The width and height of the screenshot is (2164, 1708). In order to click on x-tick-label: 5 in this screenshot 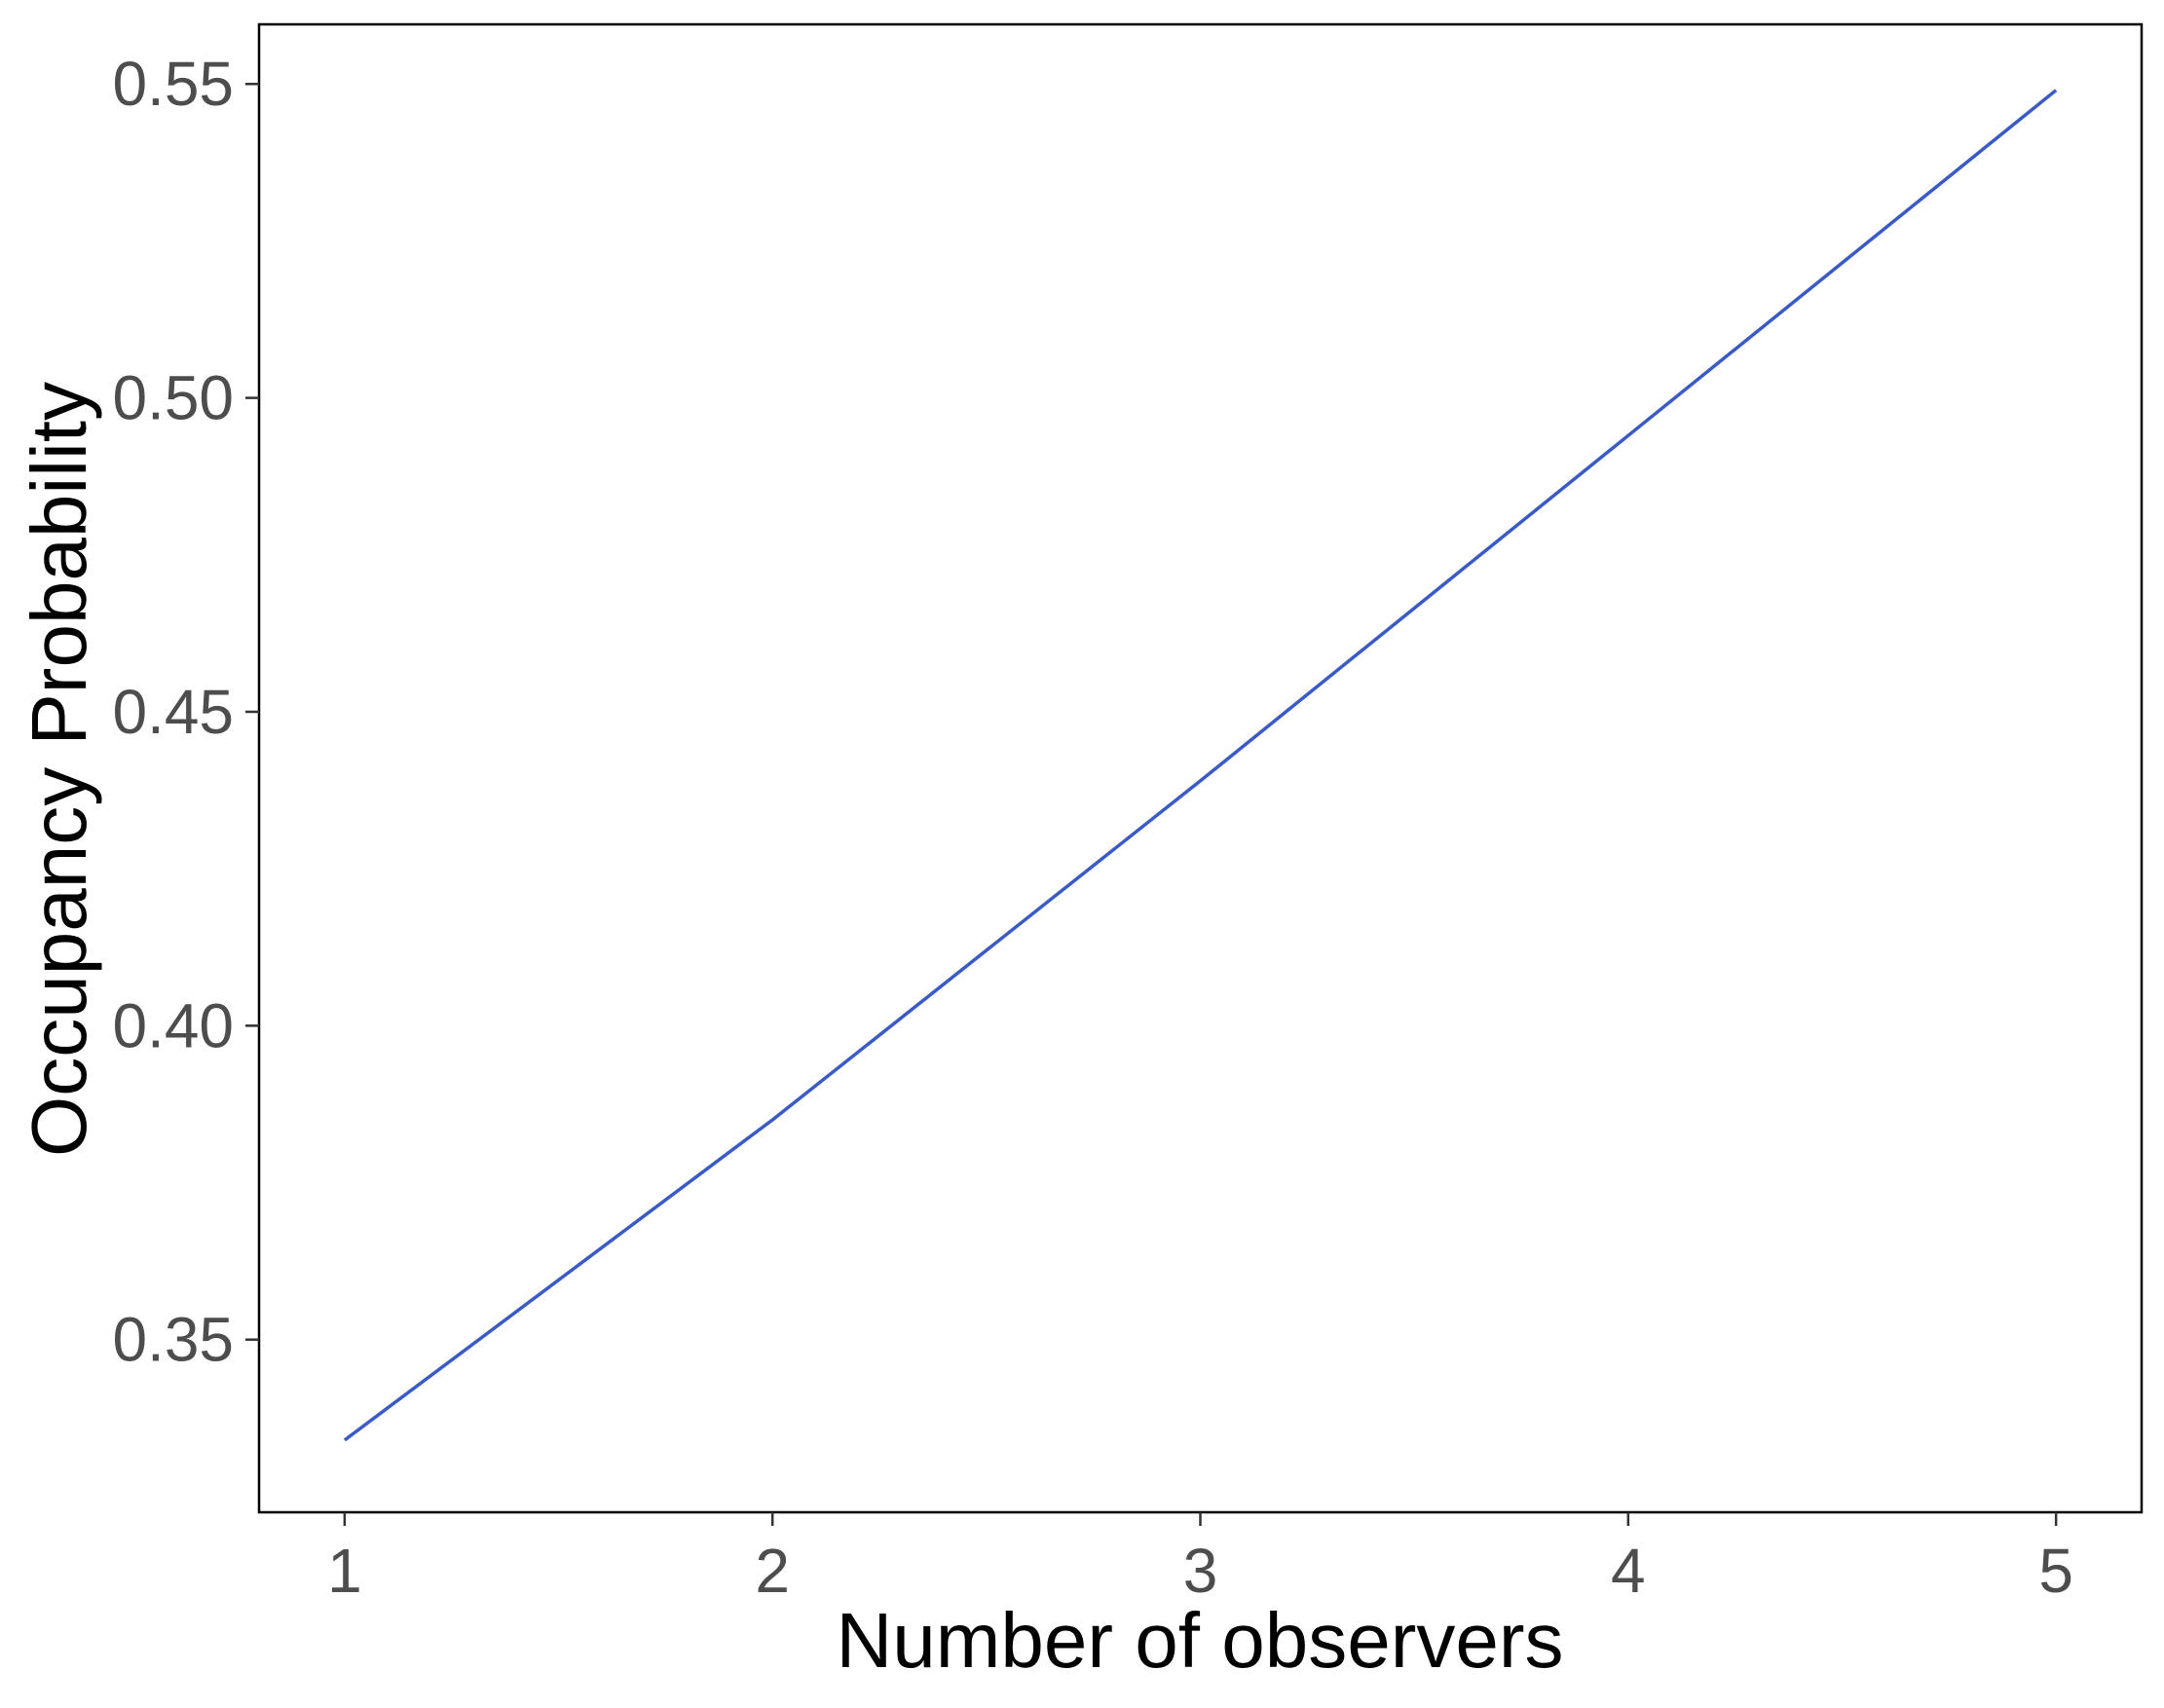, I will do `click(2055, 1571)`.